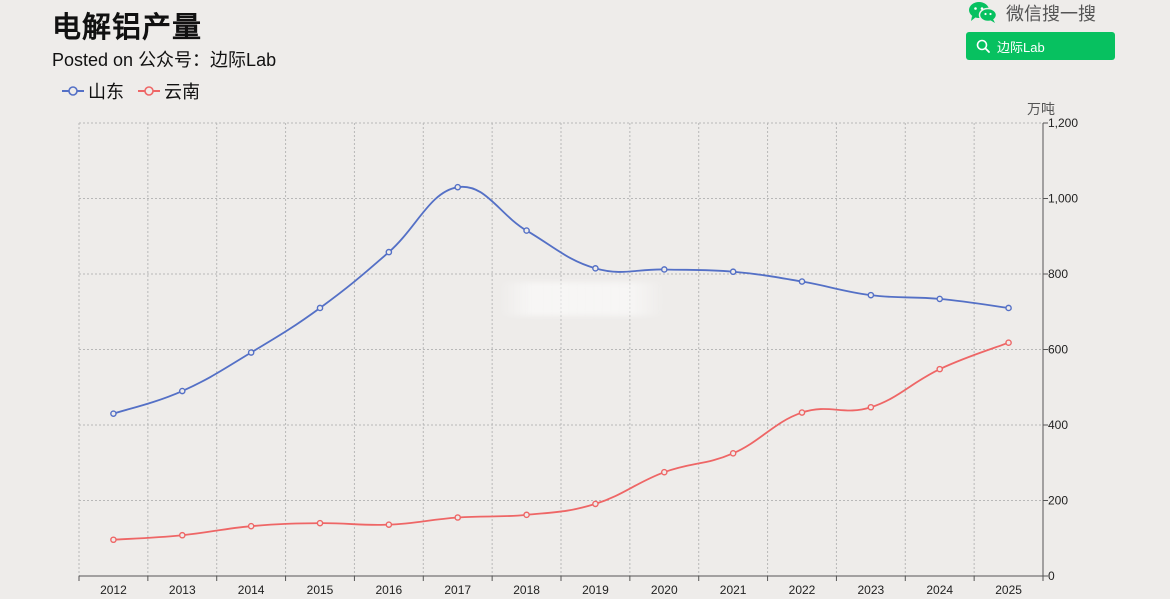  What do you see at coordinates (582, 299) in the screenshot?
I see `watermark-overlay` at bounding box center [582, 299].